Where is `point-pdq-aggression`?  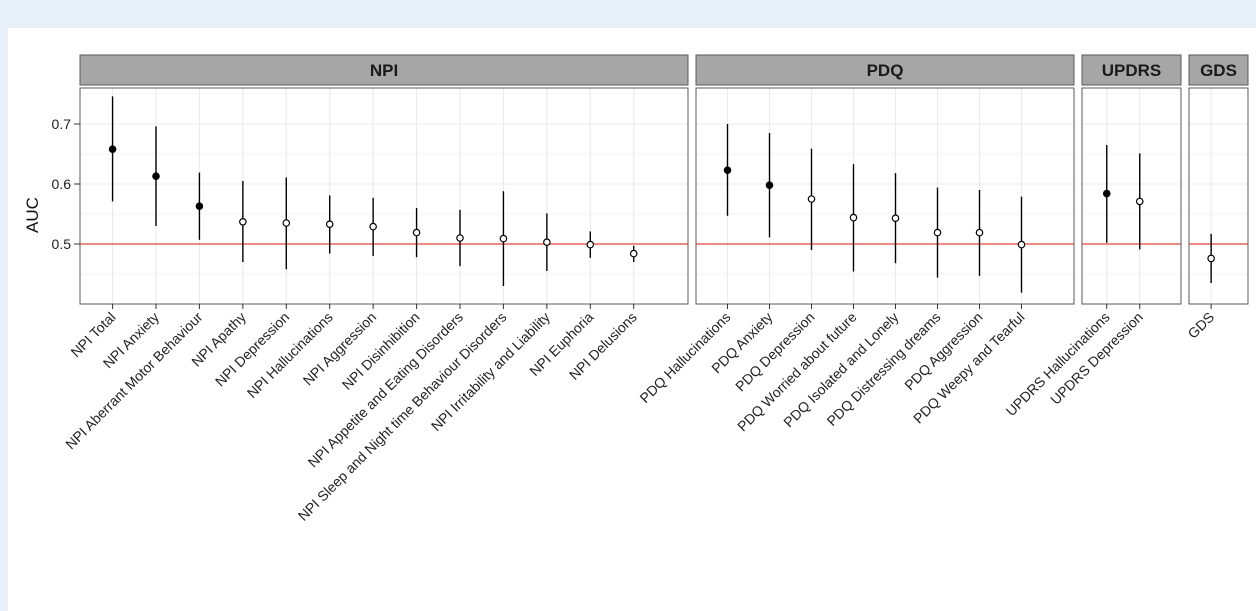
point-pdq-aggression is located at coordinates (979, 232).